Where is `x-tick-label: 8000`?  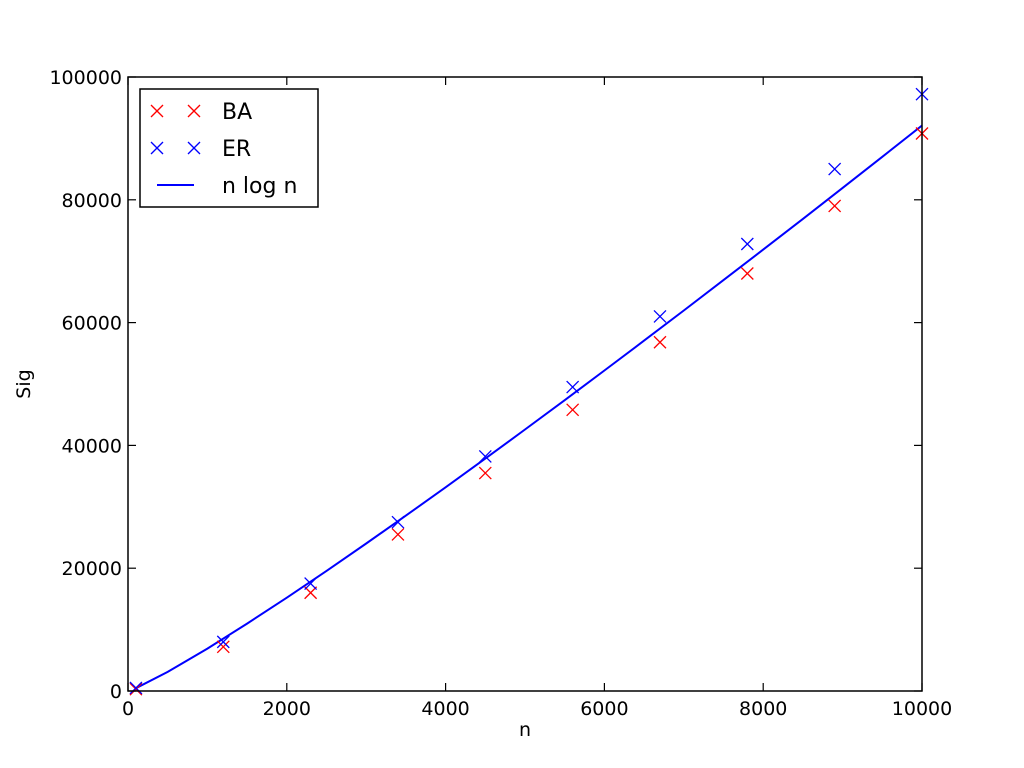 x-tick-label: 8000 is located at coordinates (763, 709).